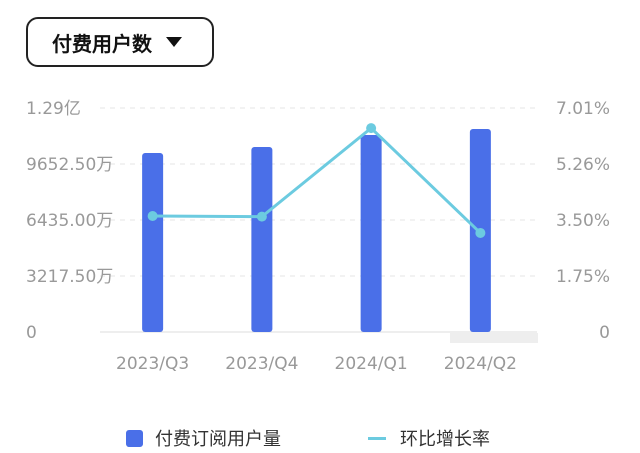 The height and width of the screenshot is (453, 640). What do you see at coordinates (583, 109) in the screenshot?
I see `right-tick-label: 7.01%` at bounding box center [583, 109].